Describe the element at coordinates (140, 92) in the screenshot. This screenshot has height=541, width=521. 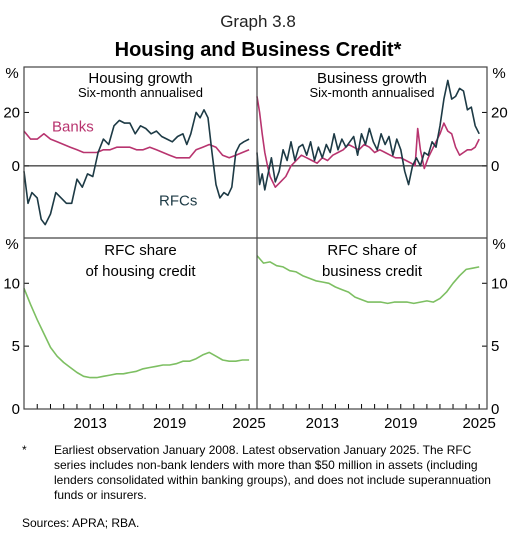
I see `housing-growth-panel-subtitle: Six-month annualised` at that location.